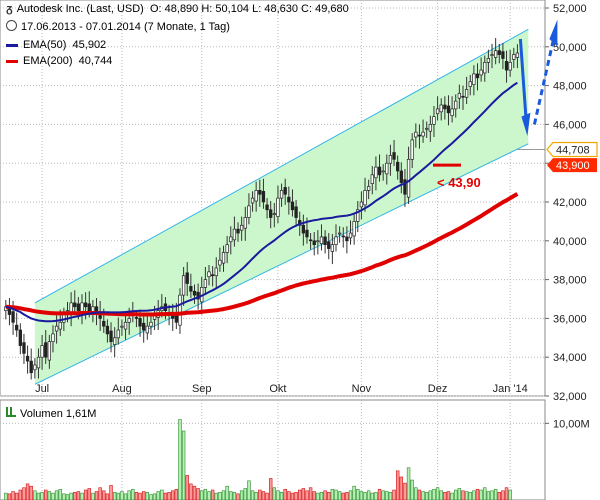 The height and width of the screenshot is (500, 600). I want to click on last-price-label: 44,708, so click(573, 150).